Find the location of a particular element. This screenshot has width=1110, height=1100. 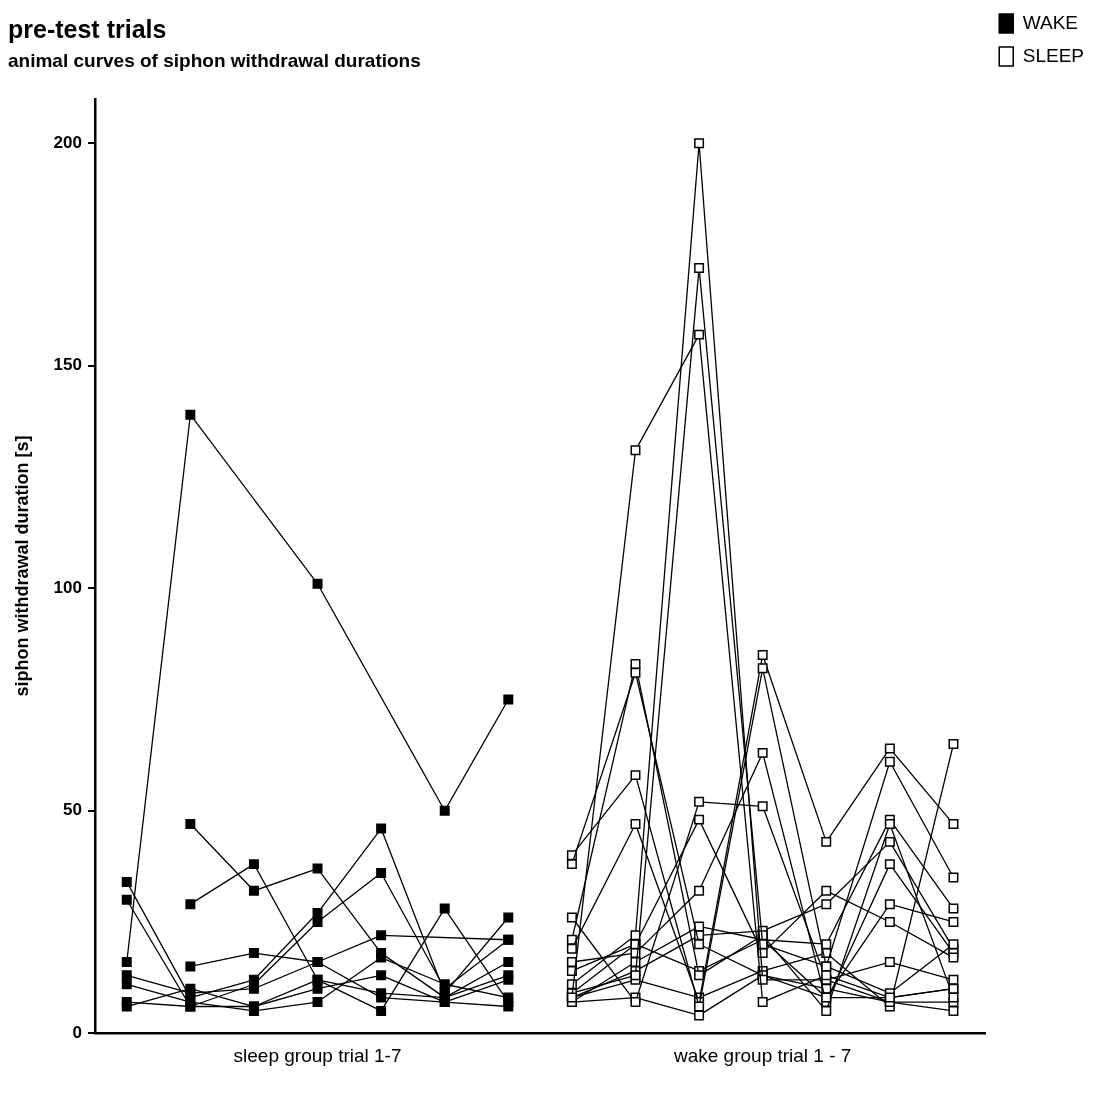

x-tick-label: wake group trial 1 - 7 is located at coordinates (762, 1055).